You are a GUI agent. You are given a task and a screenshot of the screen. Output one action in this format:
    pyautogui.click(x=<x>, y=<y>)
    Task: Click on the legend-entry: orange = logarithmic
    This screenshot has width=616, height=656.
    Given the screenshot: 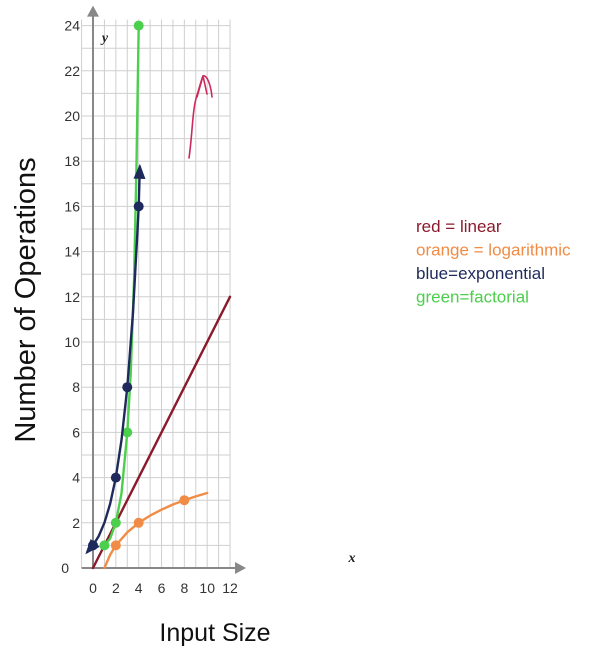 What is the action you would take?
    pyautogui.click(x=493, y=250)
    